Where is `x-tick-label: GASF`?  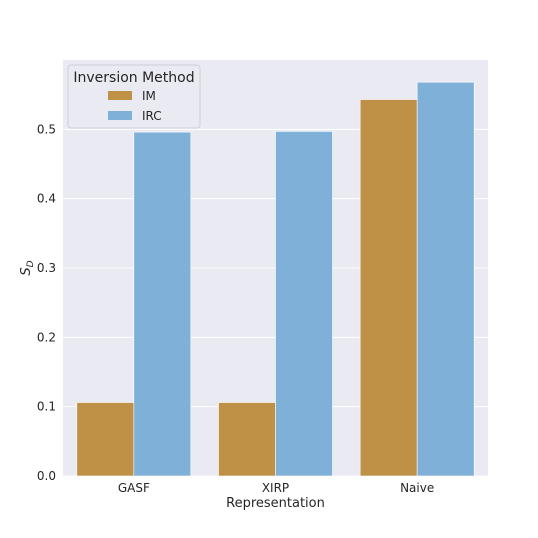 x-tick-label: GASF is located at coordinates (134, 488).